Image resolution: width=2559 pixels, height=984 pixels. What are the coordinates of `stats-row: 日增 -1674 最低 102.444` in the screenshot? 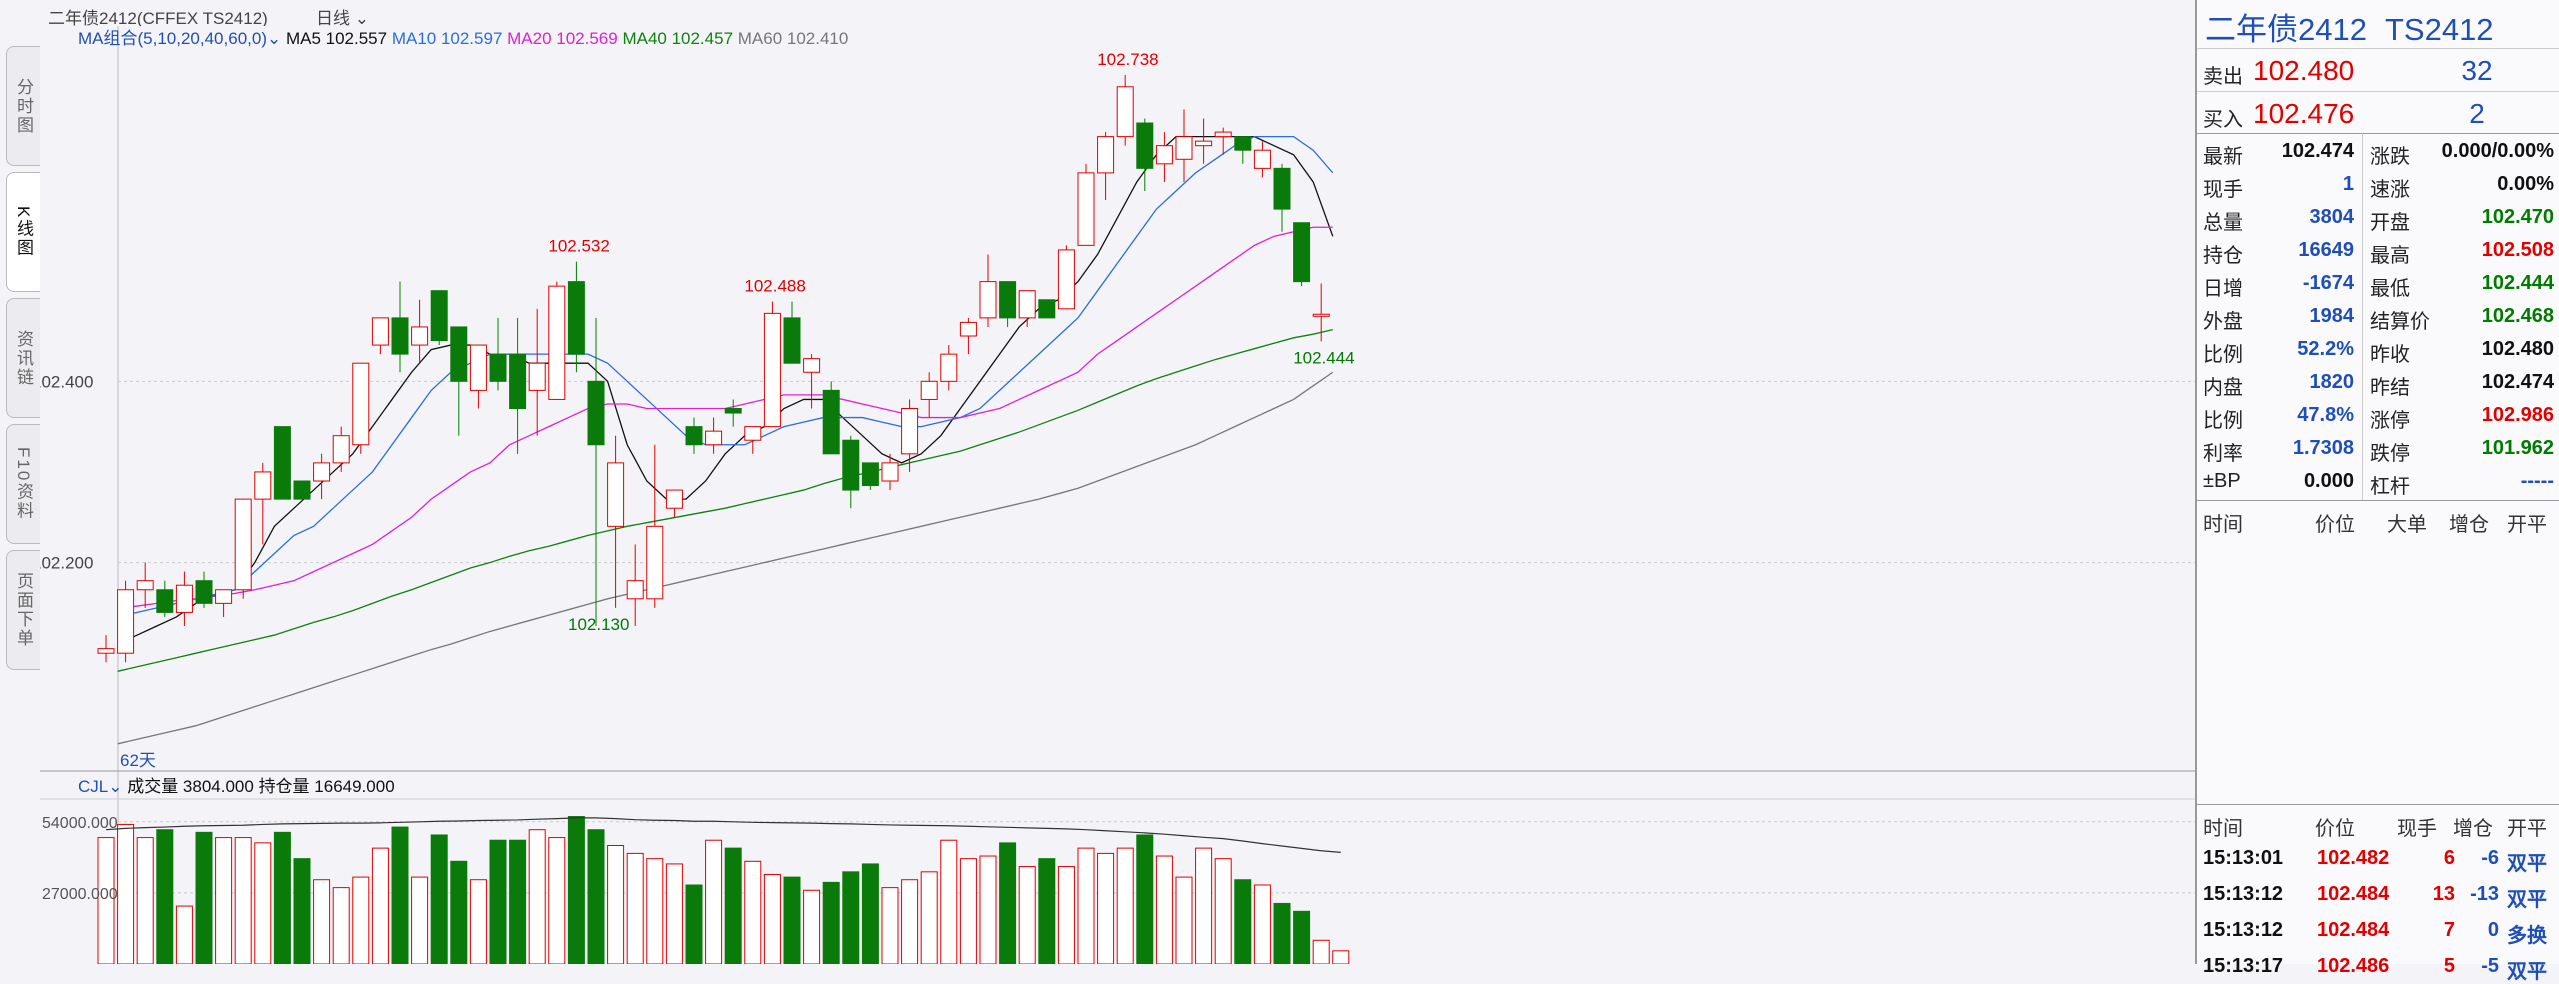 It's located at (2378, 283).